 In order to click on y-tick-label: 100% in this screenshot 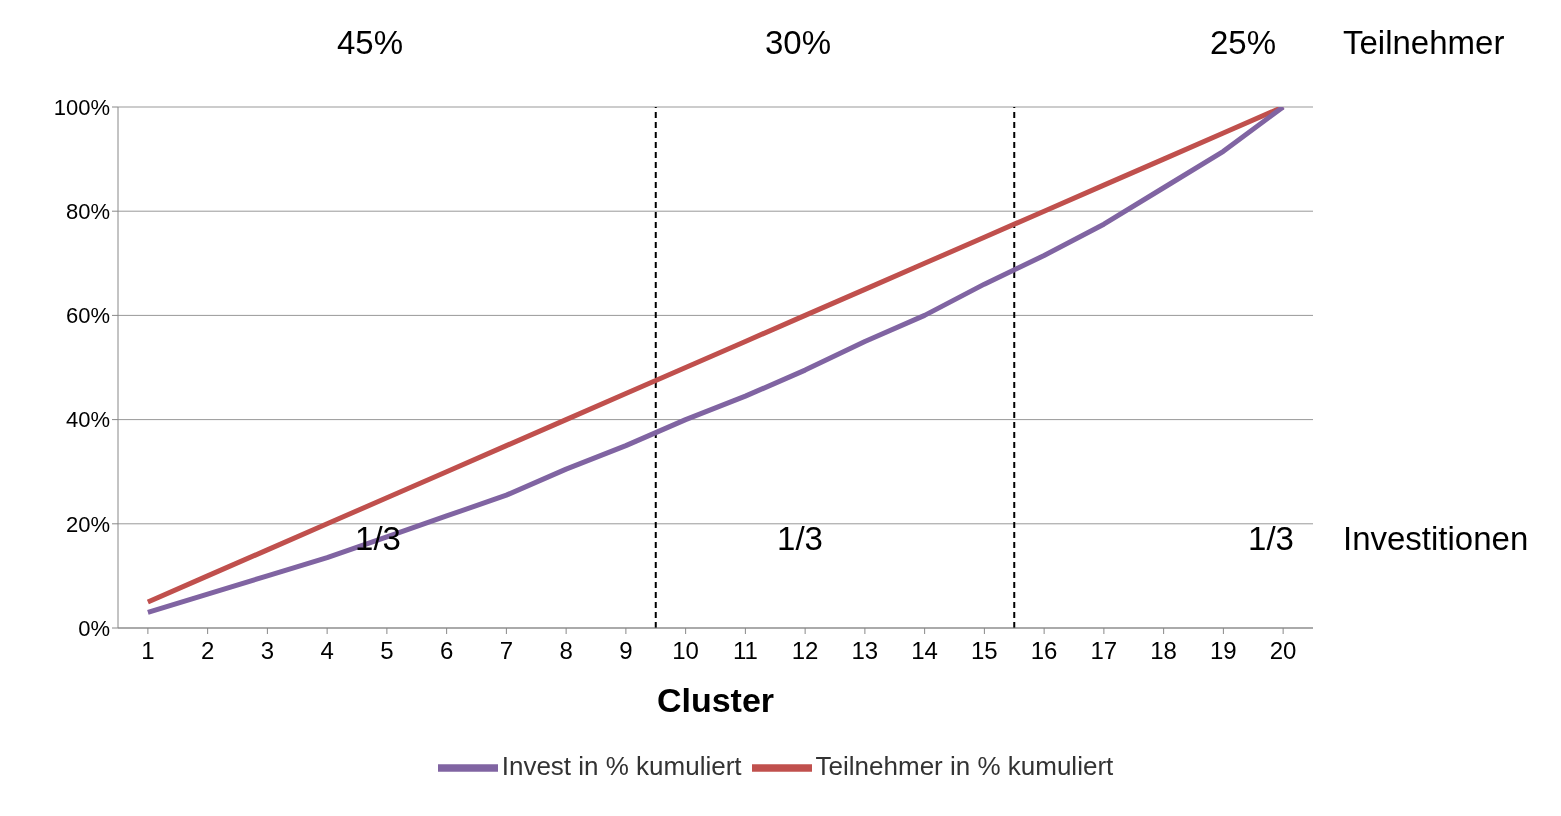, I will do `click(81, 107)`.